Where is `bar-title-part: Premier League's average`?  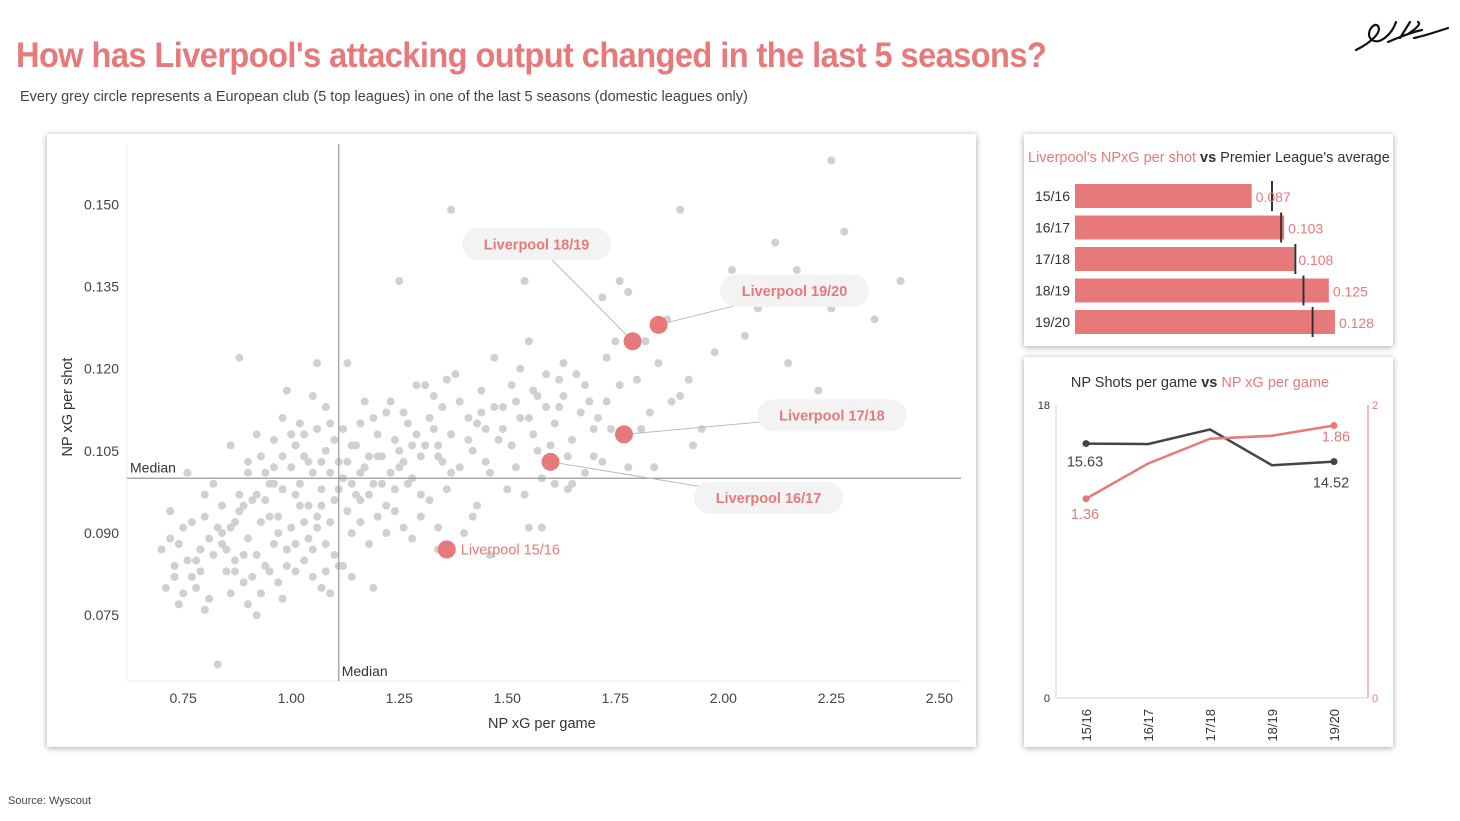 bar-title-part: Premier League's average is located at coordinates (1305, 158).